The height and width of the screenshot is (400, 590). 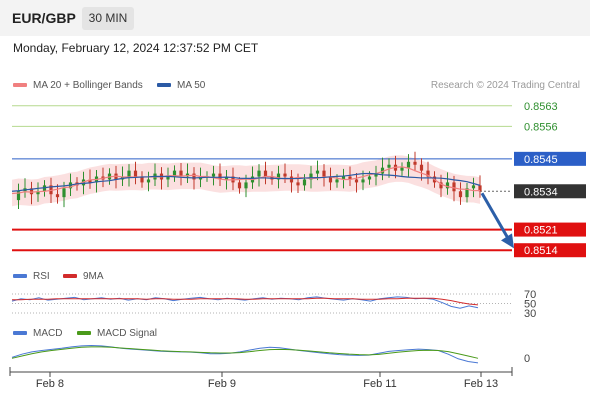 I want to click on legend-rsi-ma: 9MA, so click(x=83, y=276).